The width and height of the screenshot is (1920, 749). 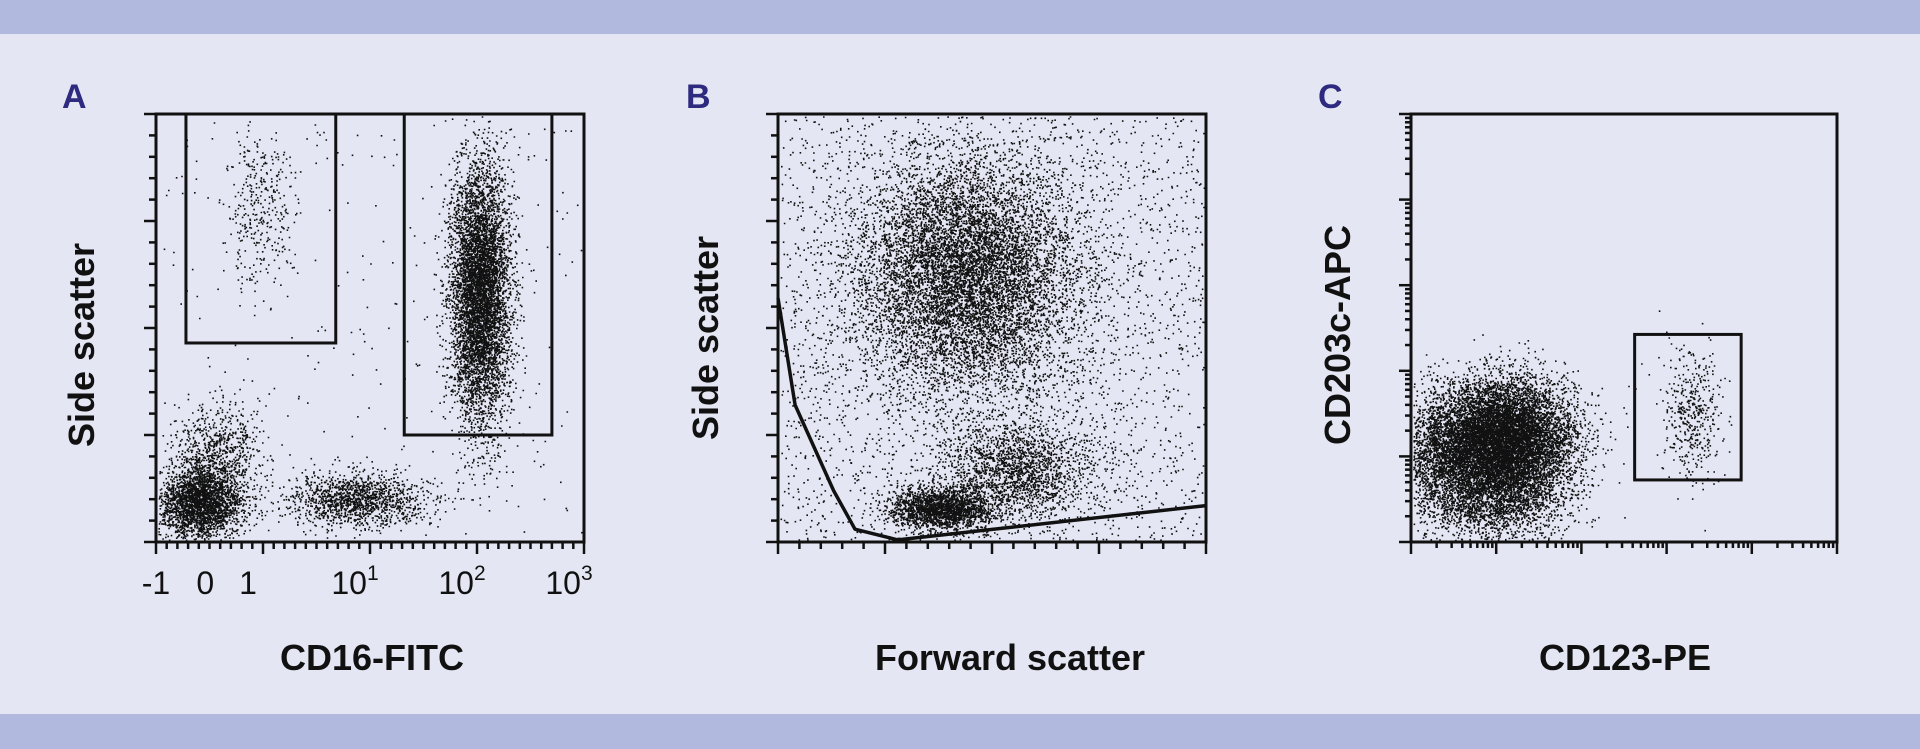 What do you see at coordinates (960, 17) in the screenshot?
I see `top-band` at bounding box center [960, 17].